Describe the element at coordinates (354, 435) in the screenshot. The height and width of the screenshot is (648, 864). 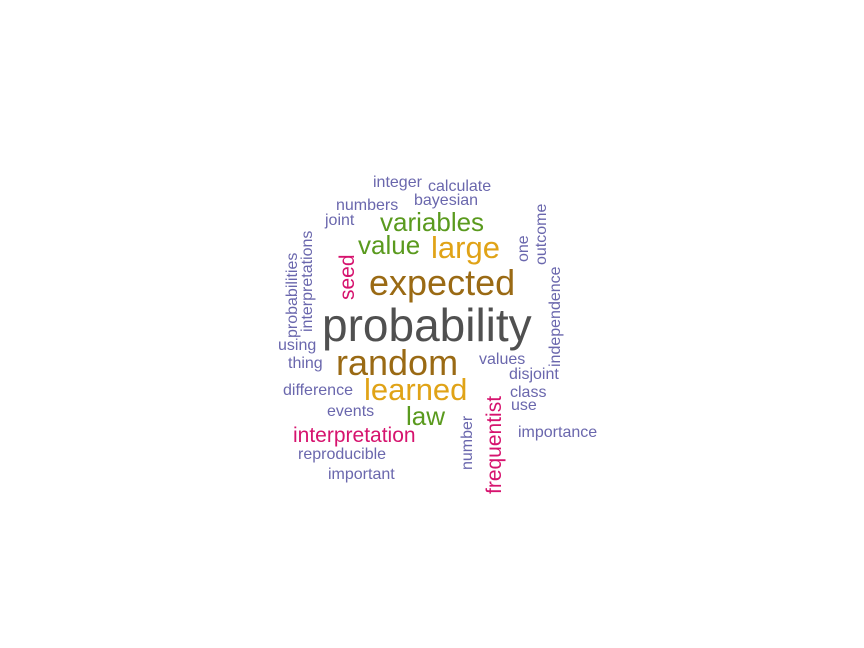
I see `word-interpretation: interpretation` at that location.